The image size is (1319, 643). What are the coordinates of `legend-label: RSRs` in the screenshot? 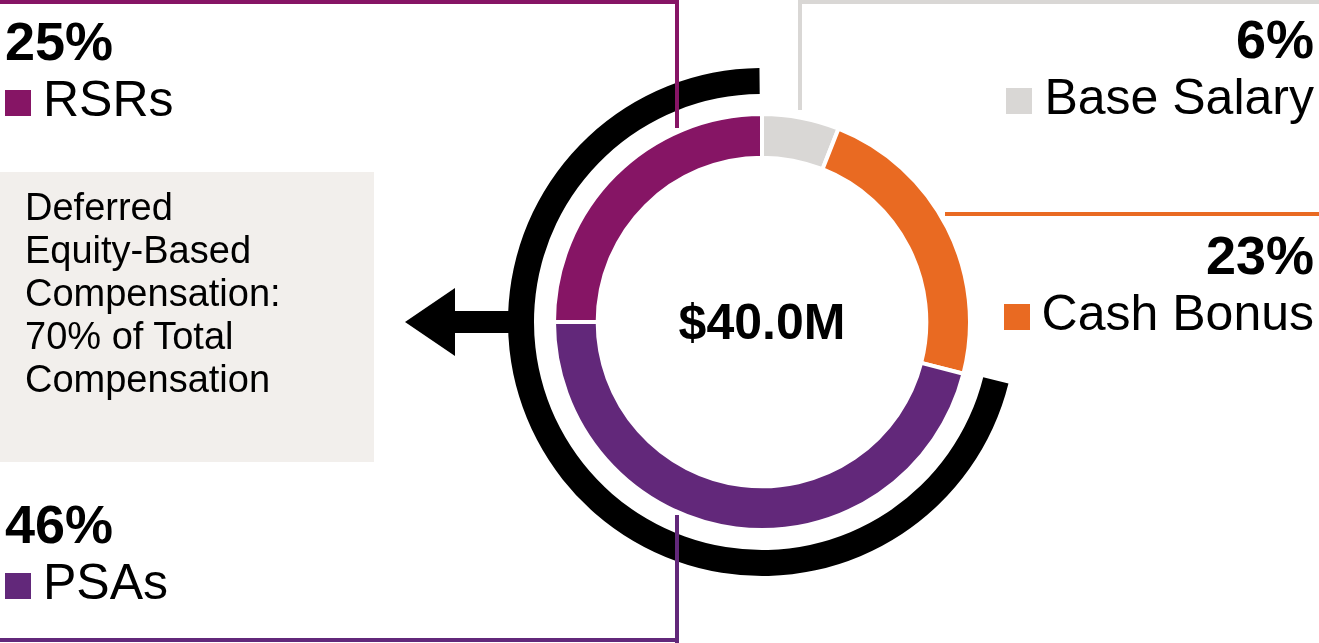 It's located at (108, 99).